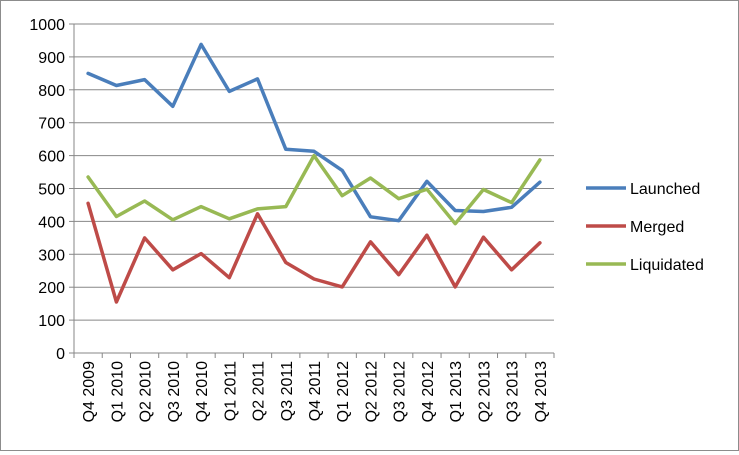  What do you see at coordinates (174, 391) in the screenshot?
I see `x-tick-label: Q3 2010` at bounding box center [174, 391].